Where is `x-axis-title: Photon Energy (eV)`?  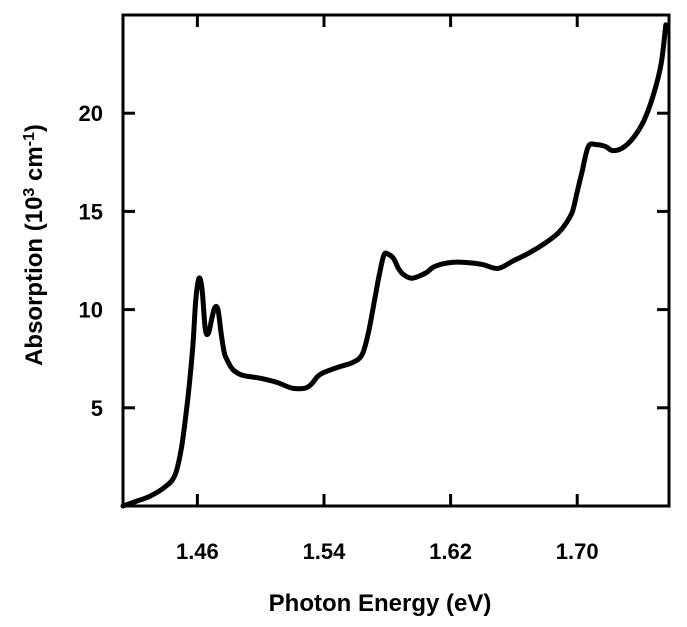 x-axis-title: Photon Energy (eV) is located at coordinates (380, 603).